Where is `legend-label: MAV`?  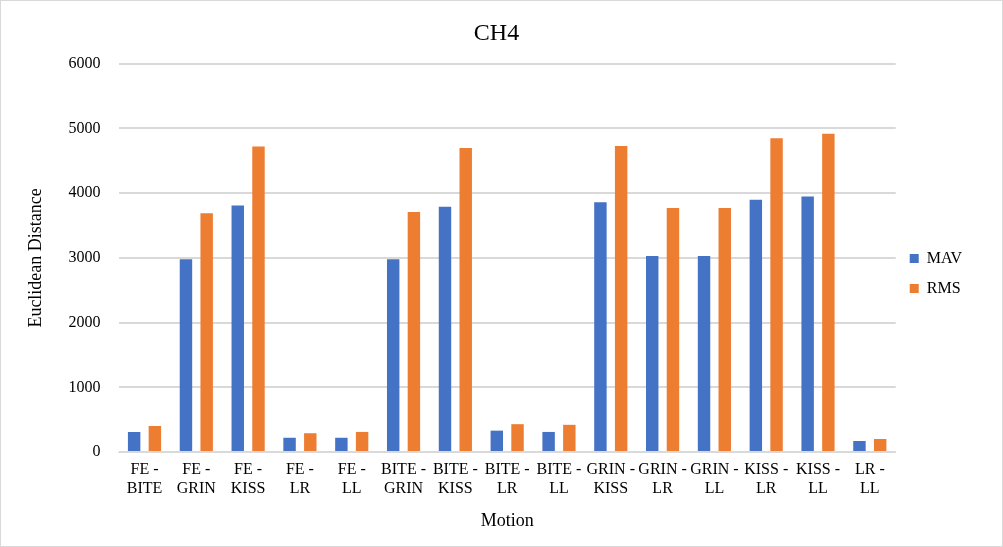 legend-label: MAV is located at coordinates (944, 257).